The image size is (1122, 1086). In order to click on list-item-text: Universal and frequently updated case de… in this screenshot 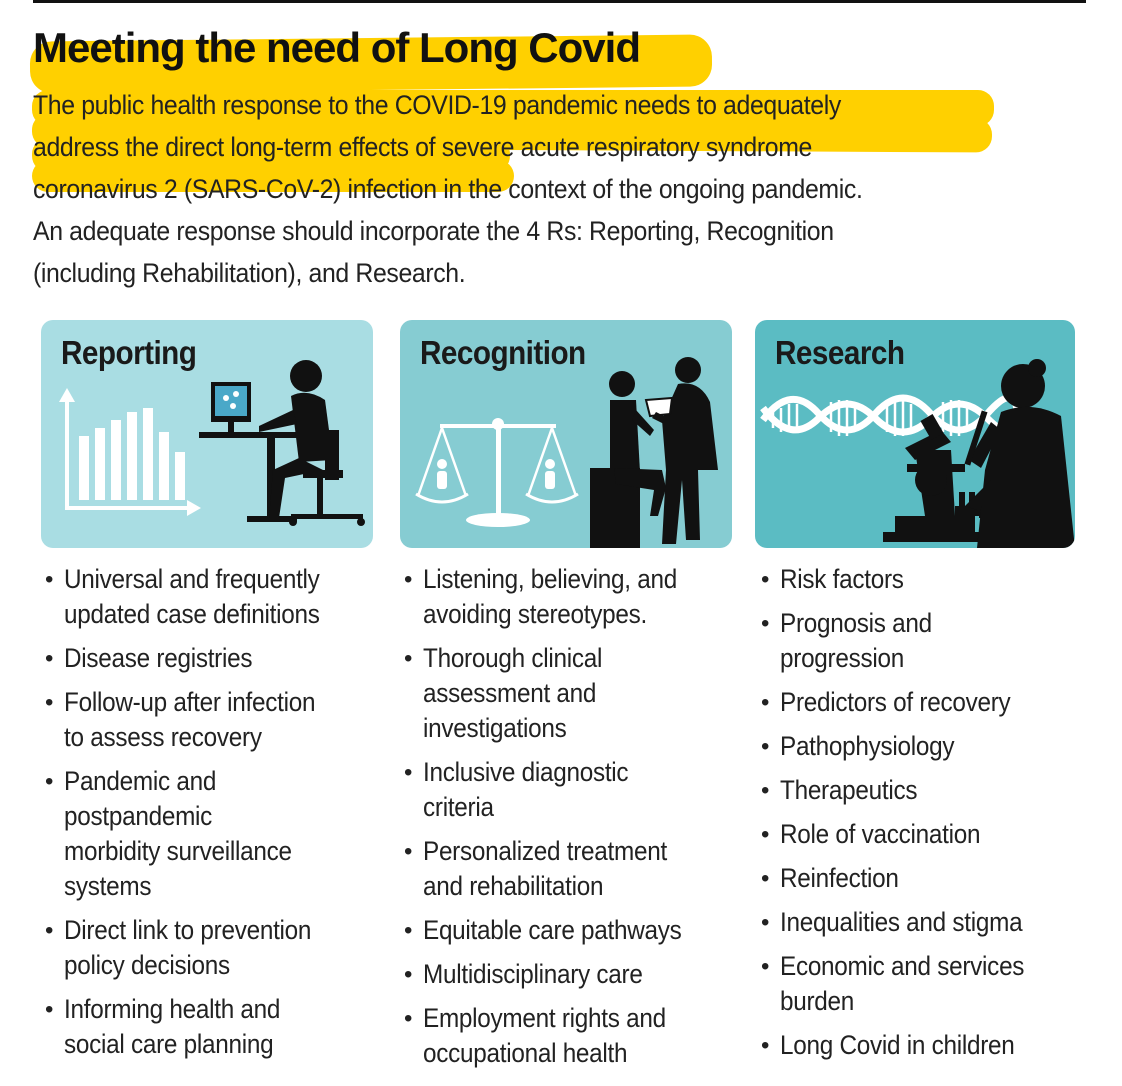, I will do `click(192, 596)`.